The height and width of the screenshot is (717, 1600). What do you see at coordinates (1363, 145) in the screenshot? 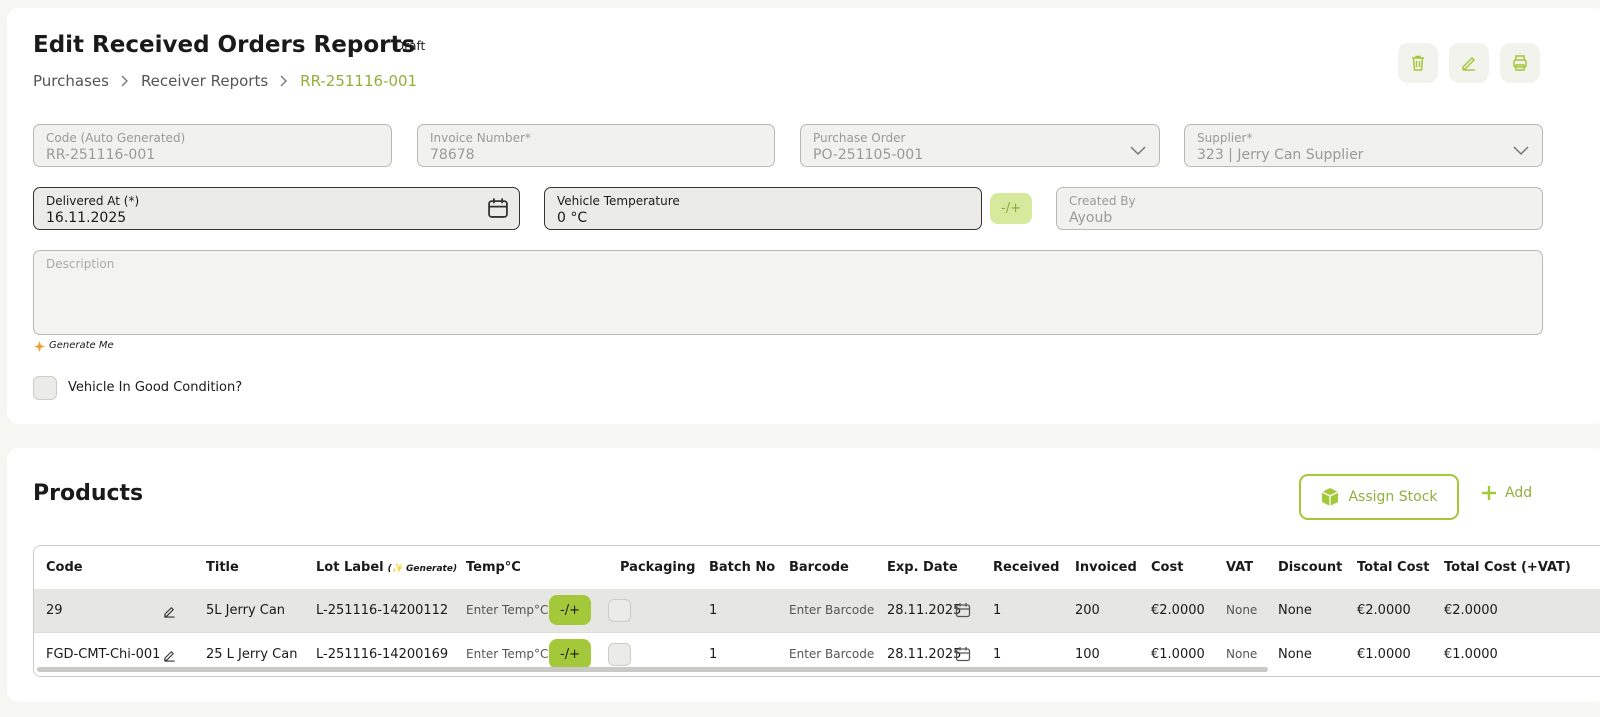
I see `form-field: Supplier* 323 | Jerry Can Supplier` at bounding box center [1363, 145].